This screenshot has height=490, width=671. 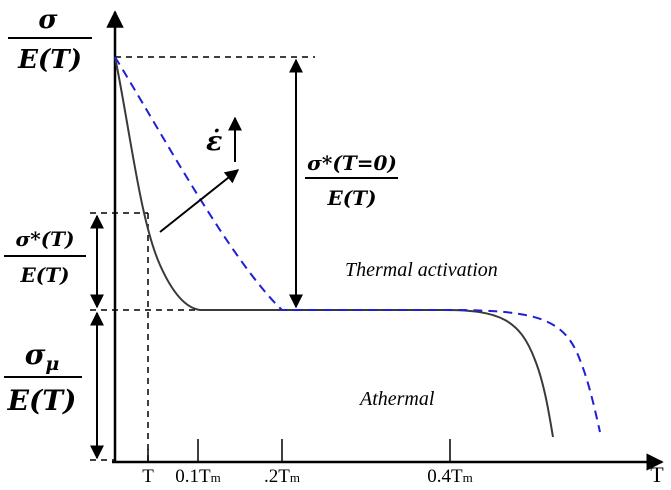 What do you see at coordinates (42, 356) in the screenshot?
I see `sigma-mu-numerator: σμ` at bounding box center [42, 356].